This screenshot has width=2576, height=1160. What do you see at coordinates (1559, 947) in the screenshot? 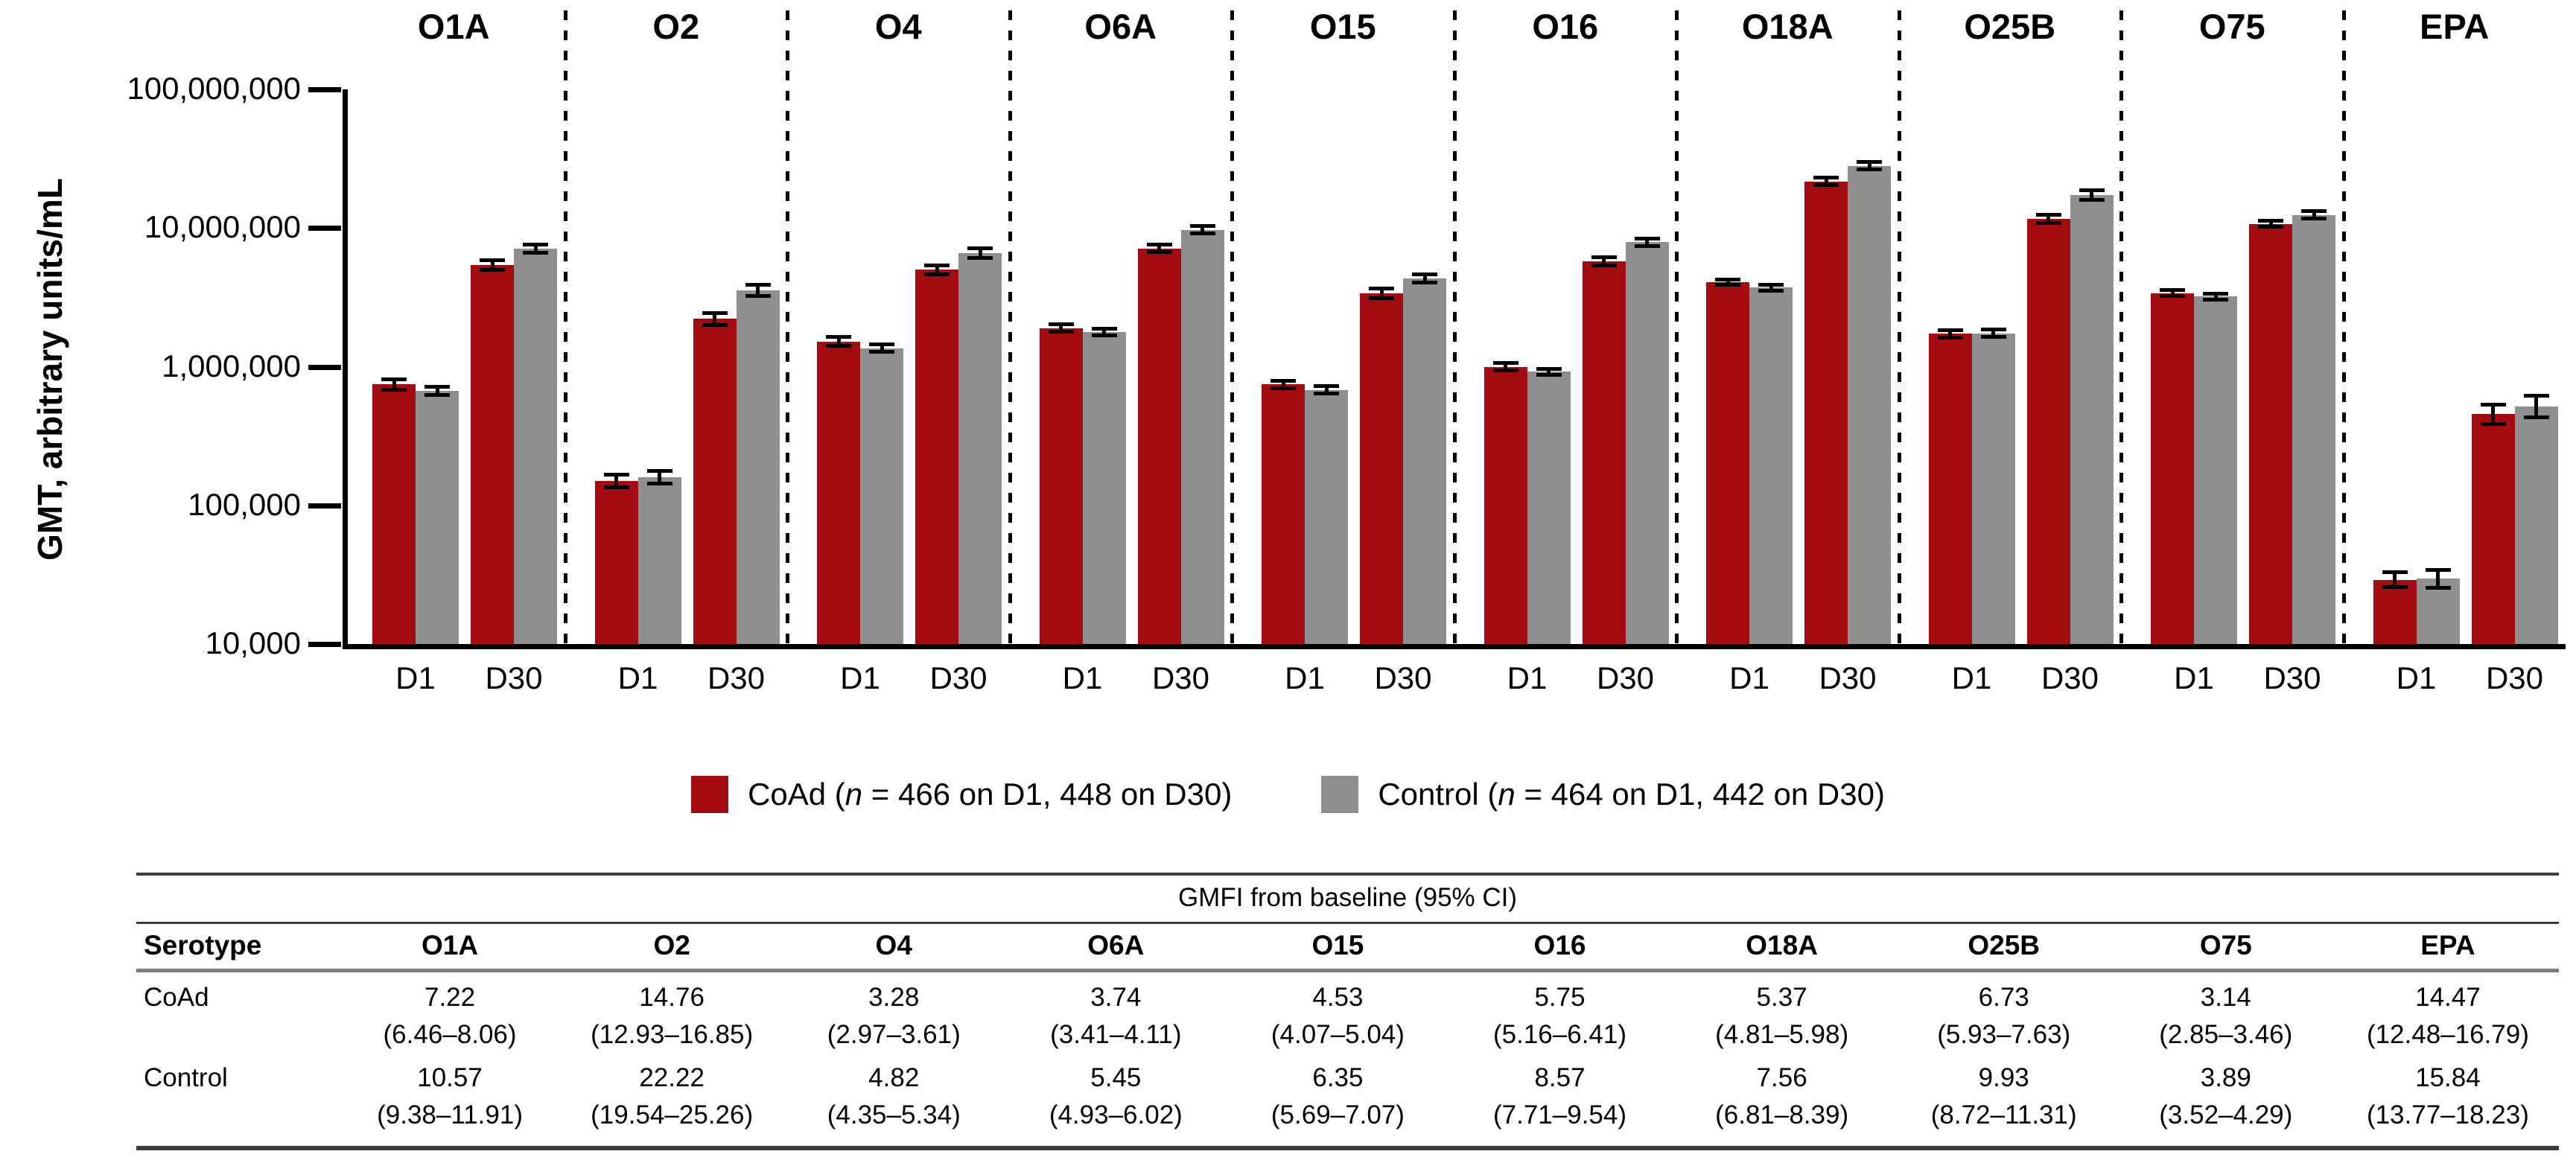
I see `col-header-o16: O16` at bounding box center [1559, 947].